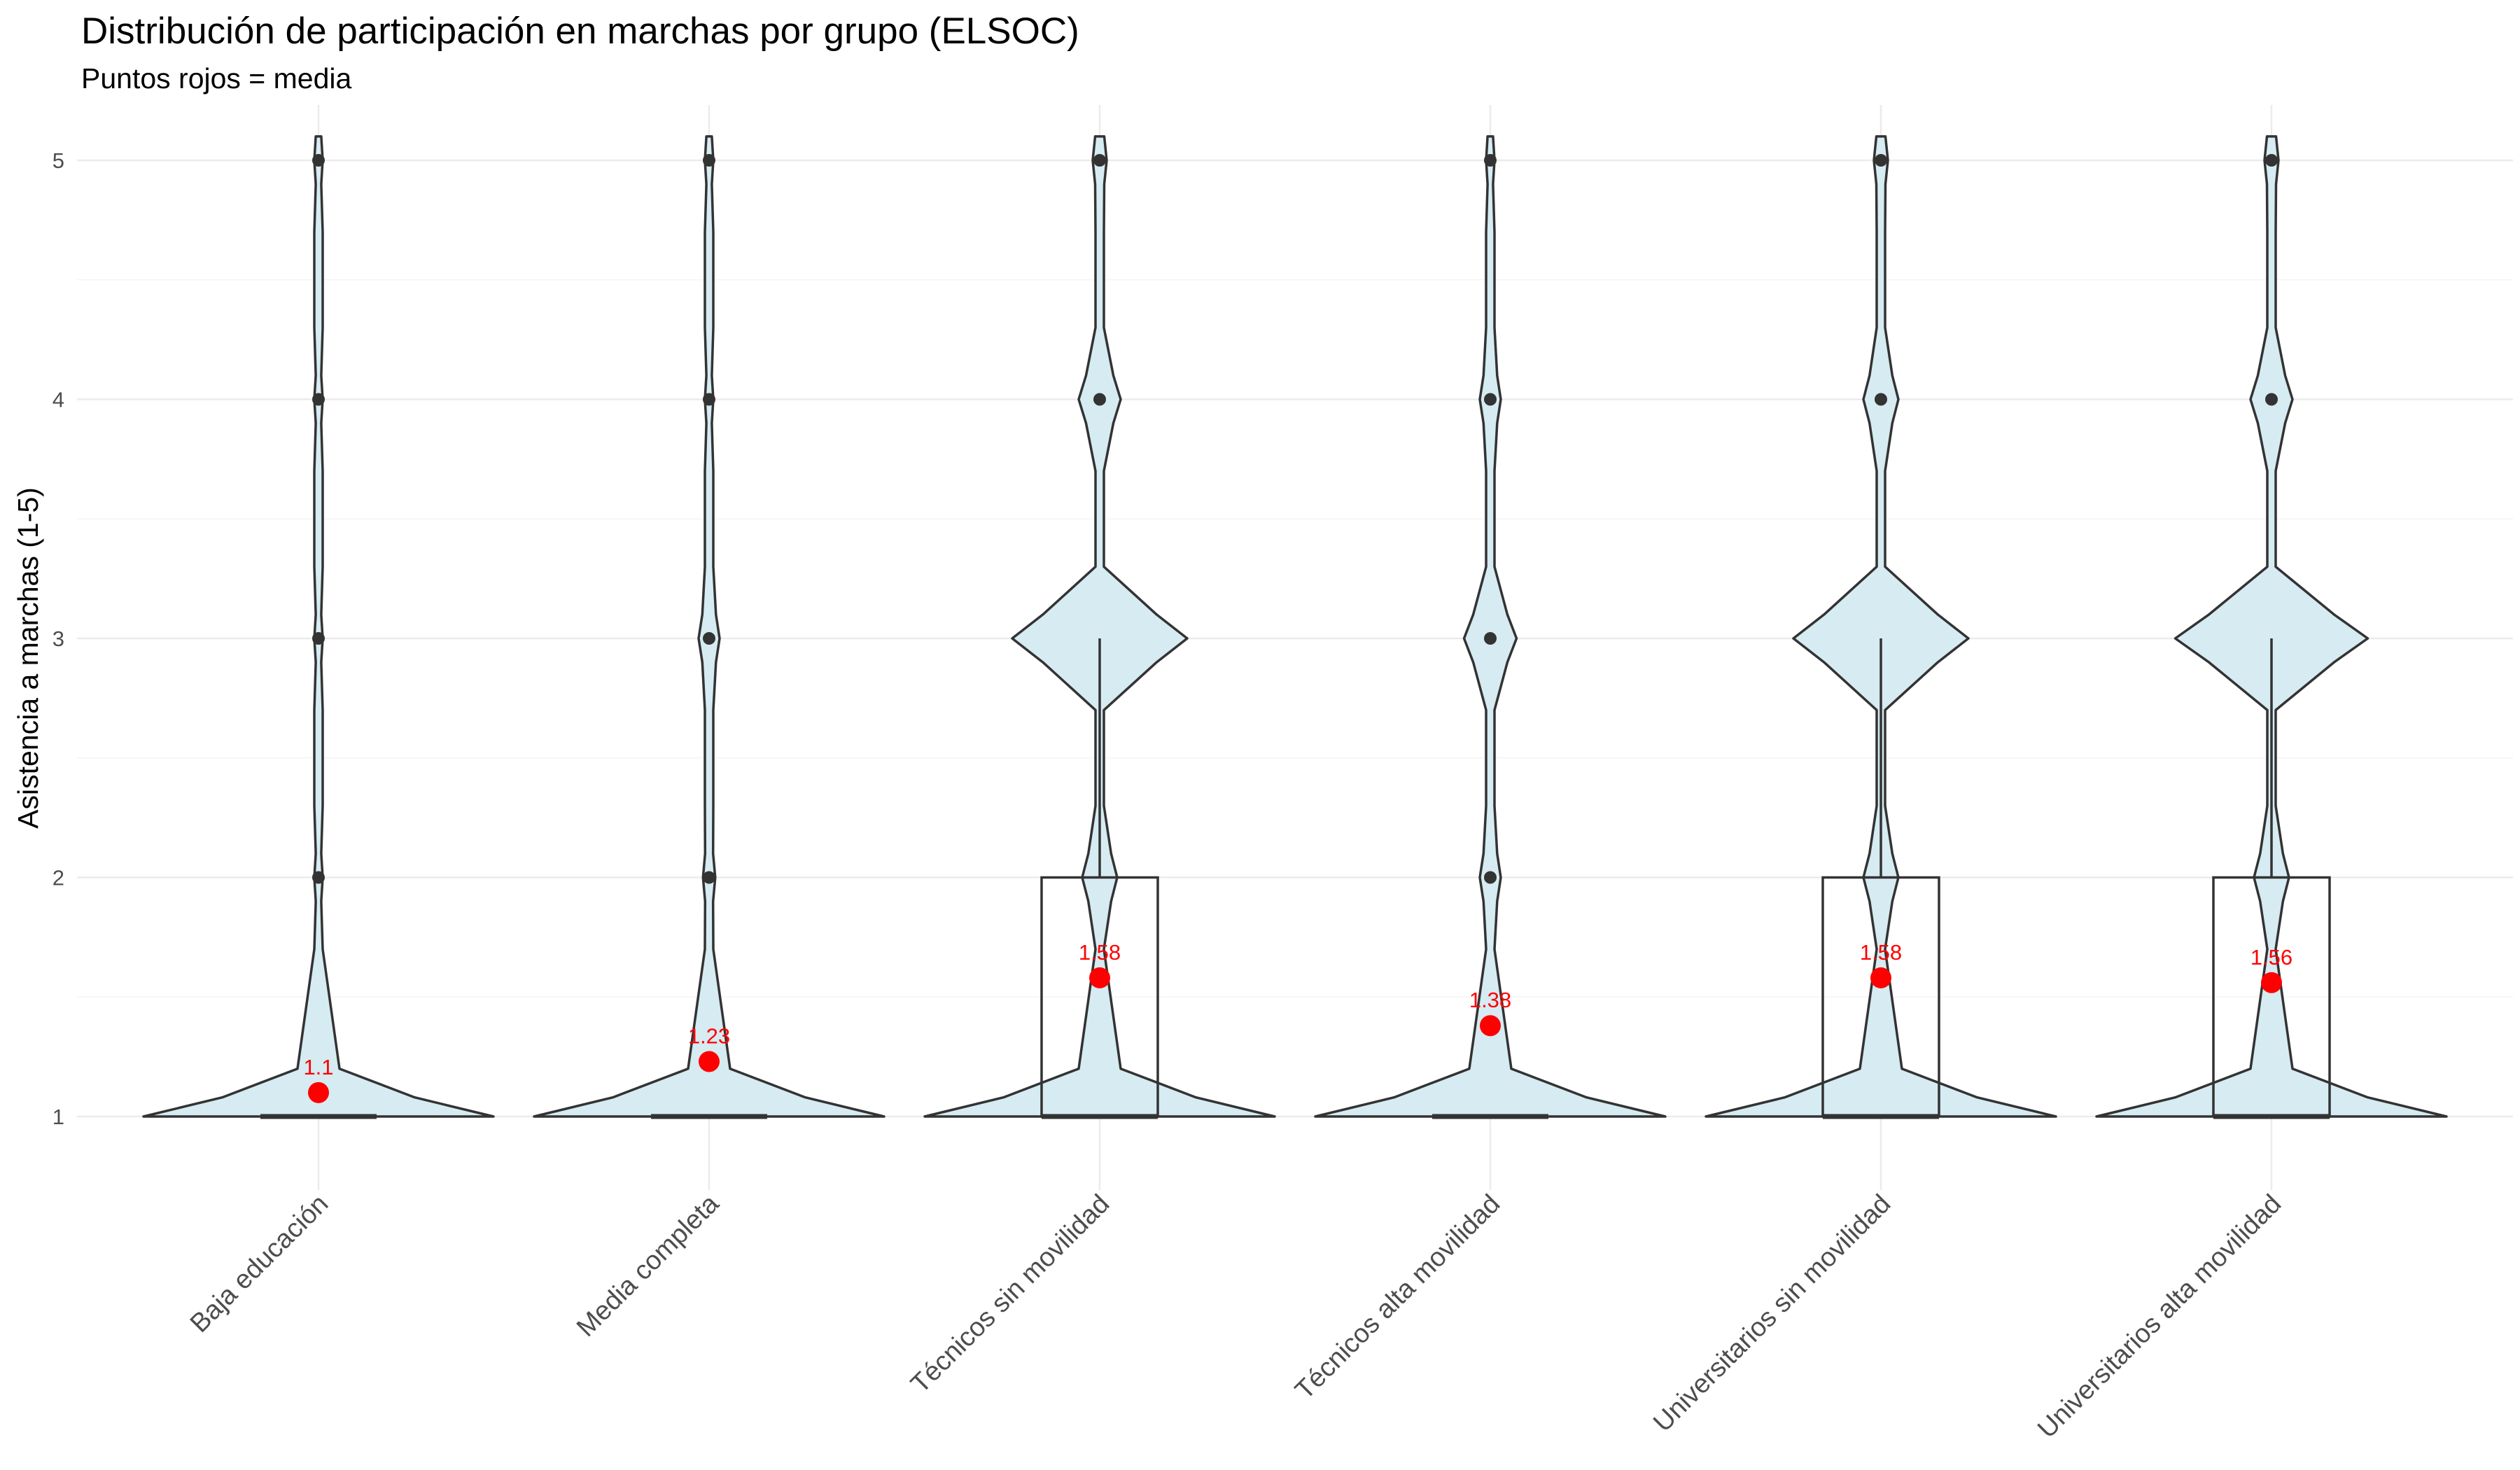 This screenshot has height=1470, width=2520. Describe the element at coordinates (58, 878) in the screenshot. I see `y-tick-label: 2` at that location.